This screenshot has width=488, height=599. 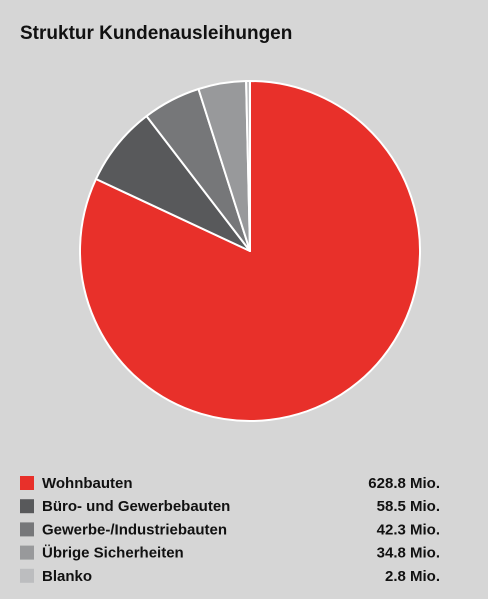 I want to click on value-label: 58.5 Mio., so click(x=408, y=506).